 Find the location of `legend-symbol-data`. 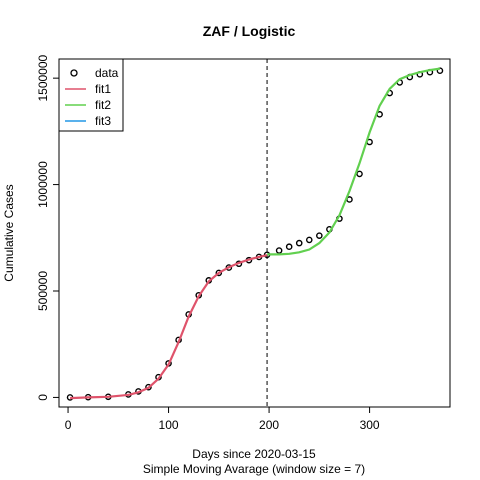

legend-symbol-data is located at coordinates (74, 73).